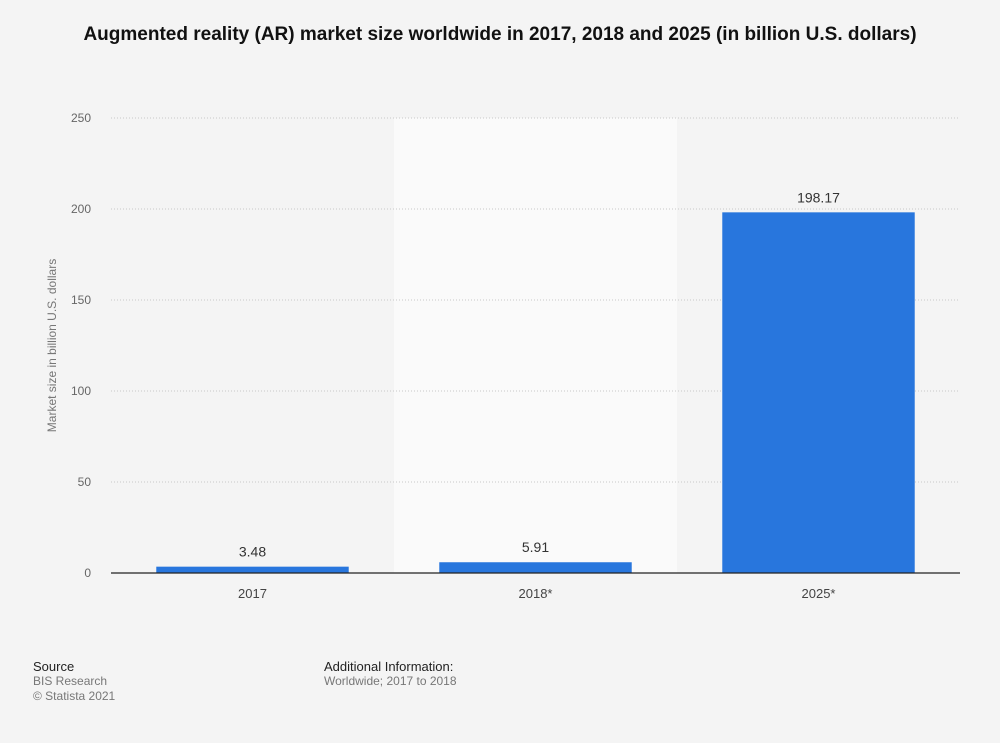 This screenshot has height=743, width=1000. Describe the element at coordinates (536, 593) in the screenshot. I see `x-tick-label: 2018*` at that location.